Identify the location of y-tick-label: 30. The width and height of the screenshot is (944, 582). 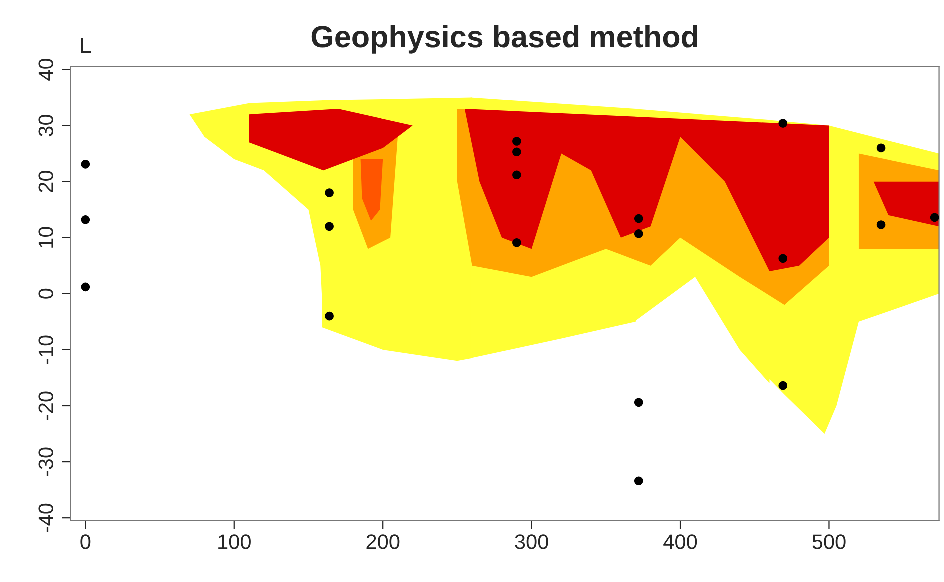
(46, 126).